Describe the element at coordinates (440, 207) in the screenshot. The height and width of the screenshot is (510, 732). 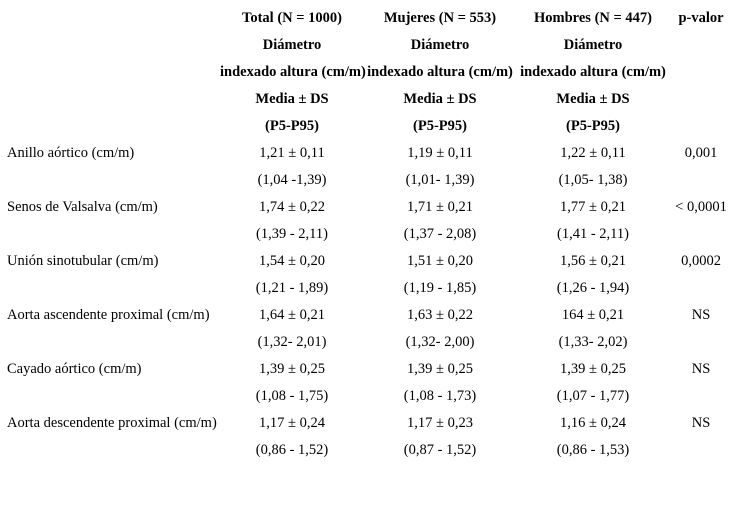
I see `cell-mujeres-mean: 1,71 ± 0,21` at that location.